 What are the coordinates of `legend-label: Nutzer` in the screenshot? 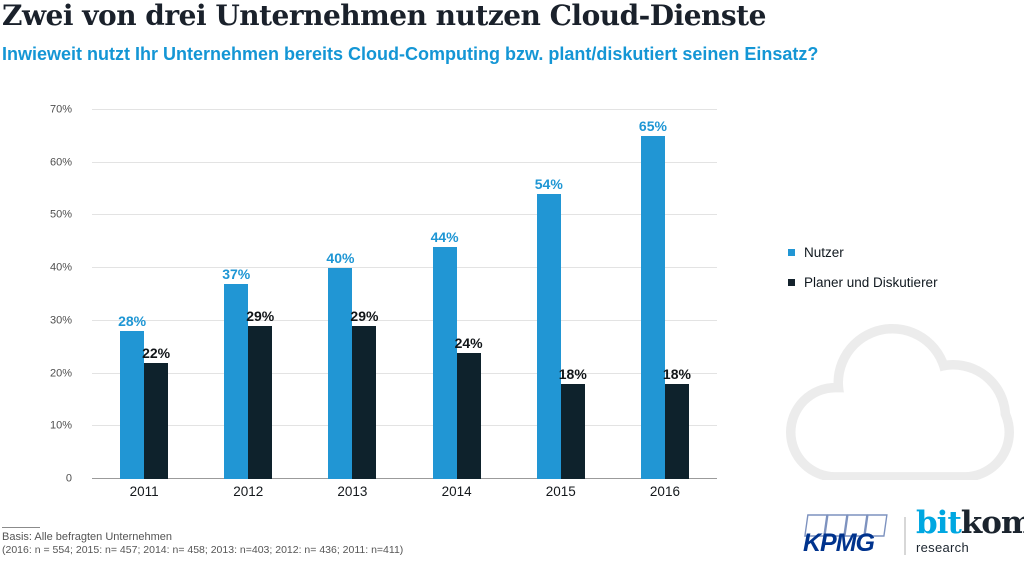 It's located at (824, 252).